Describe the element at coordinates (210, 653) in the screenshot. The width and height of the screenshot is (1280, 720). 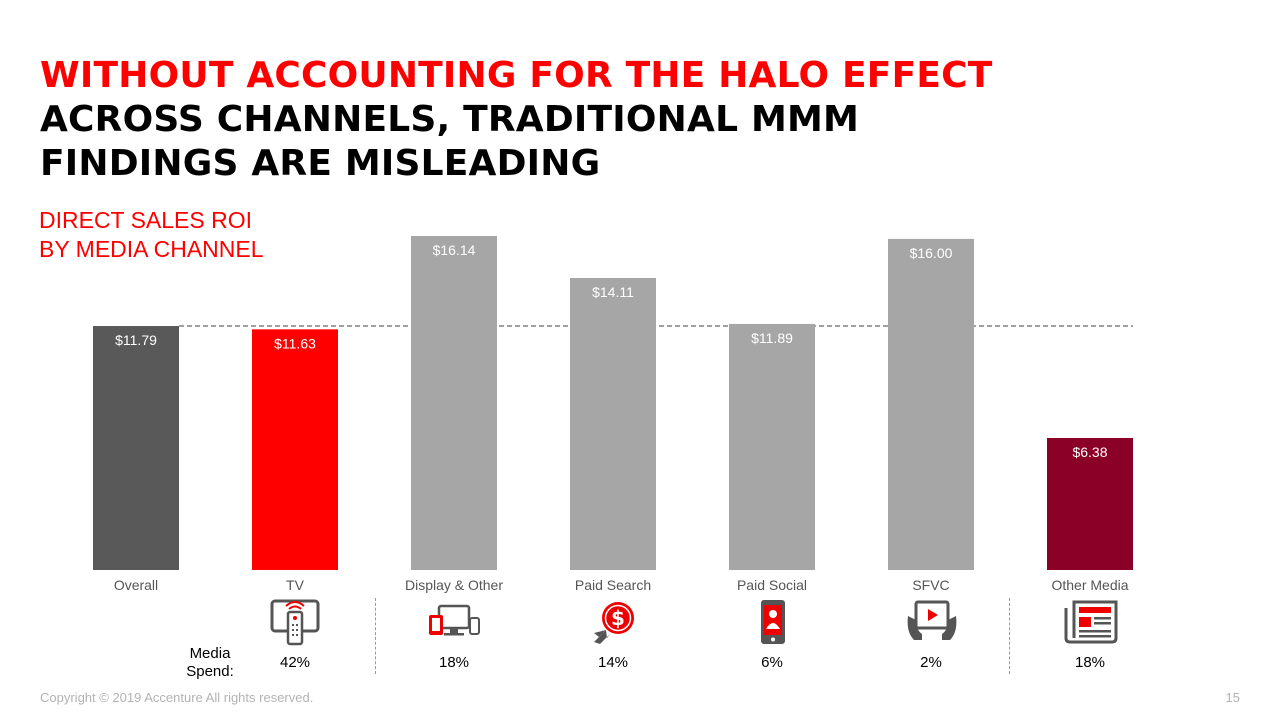
I see `media-spend-label-line-1: Media` at that location.